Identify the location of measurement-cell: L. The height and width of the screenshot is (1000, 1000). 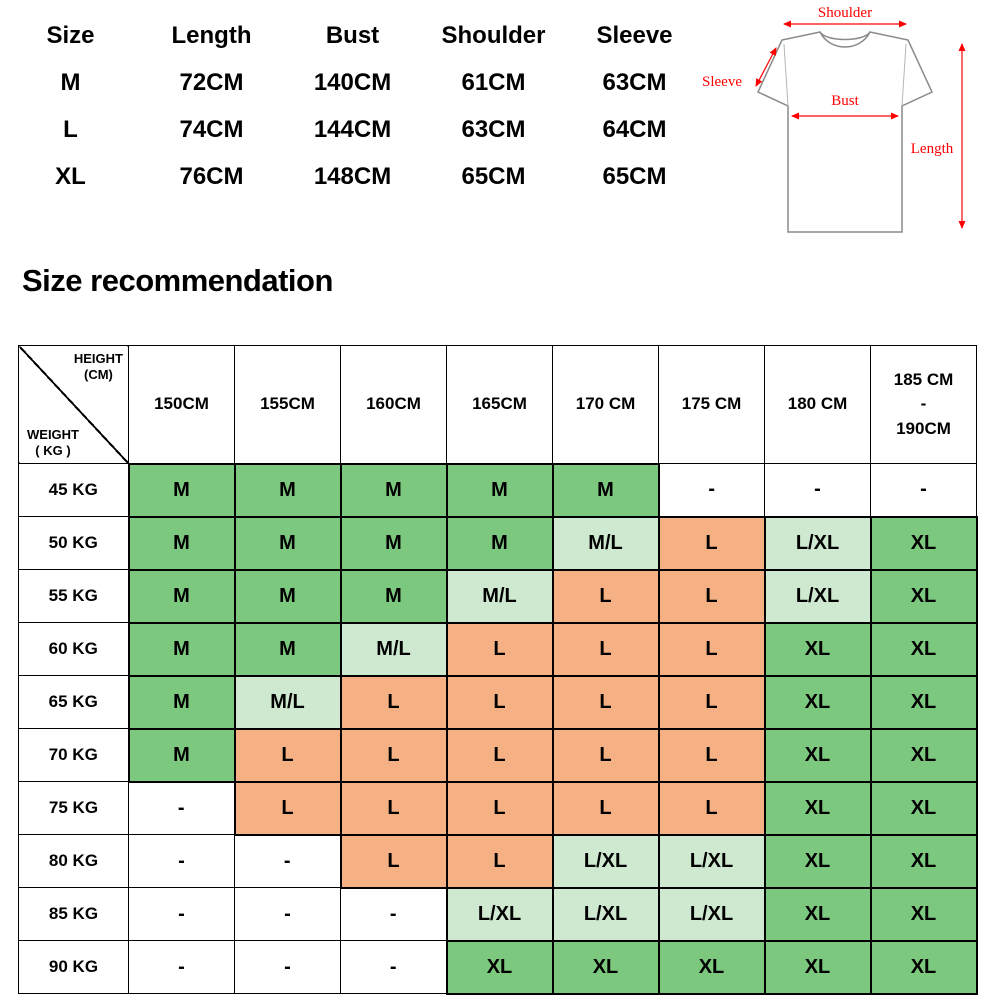
(70, 129).